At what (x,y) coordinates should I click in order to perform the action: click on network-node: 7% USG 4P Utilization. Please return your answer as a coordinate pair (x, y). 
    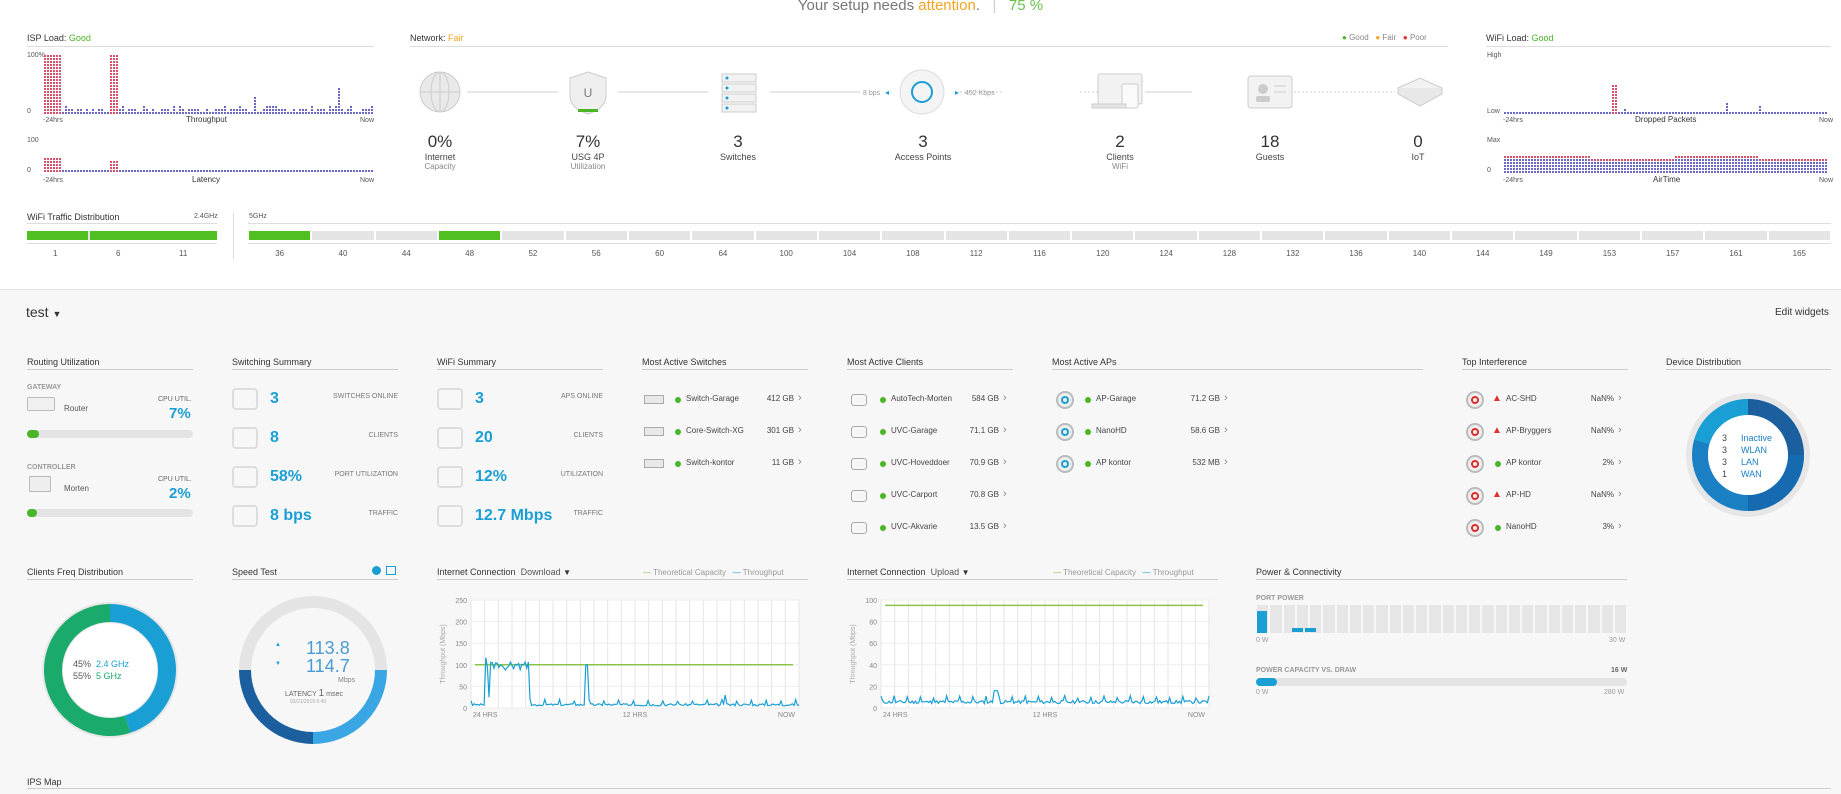
    Looking at the image, I should click on (588, 151).